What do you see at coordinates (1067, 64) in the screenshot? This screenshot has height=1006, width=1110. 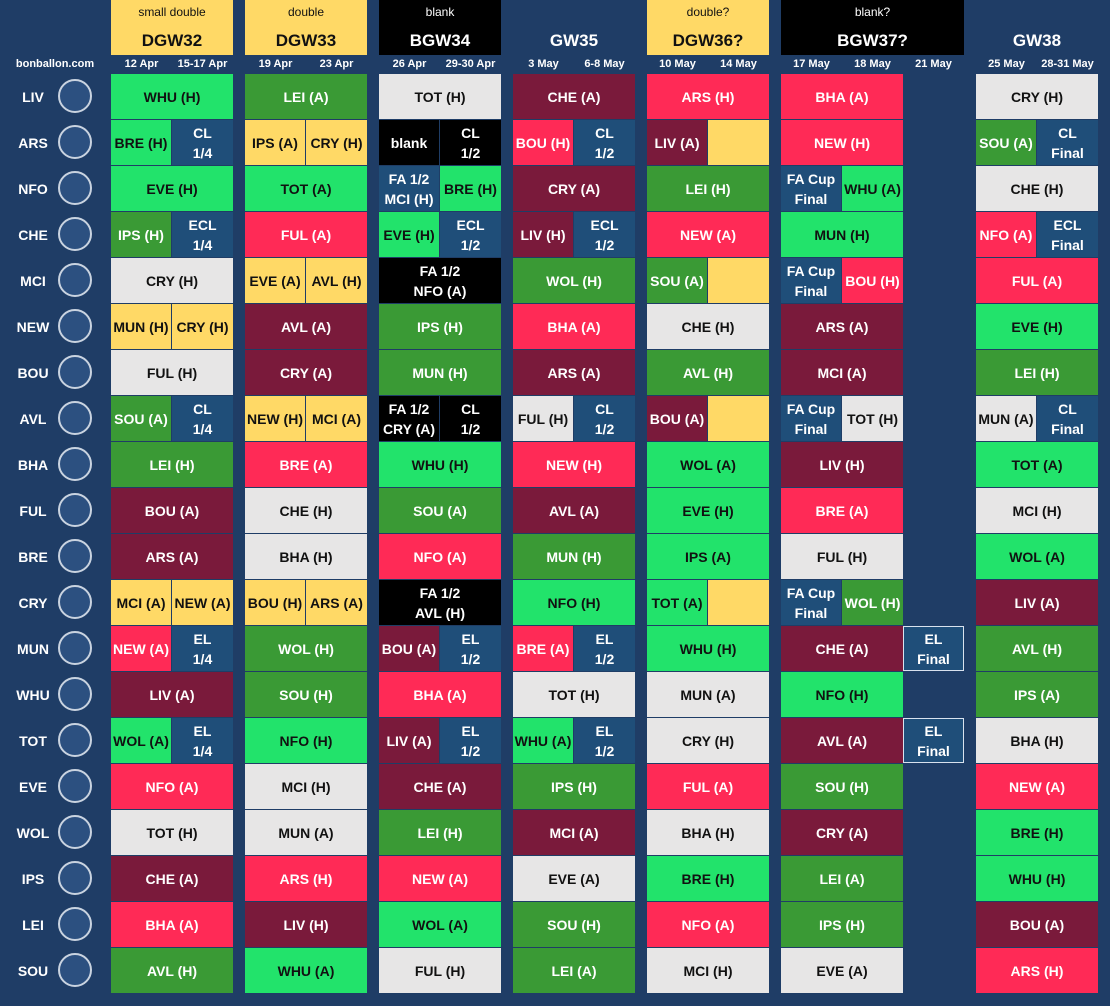 I see `gameweek-date: 28-31 May` at bounding box center [1067, 64].